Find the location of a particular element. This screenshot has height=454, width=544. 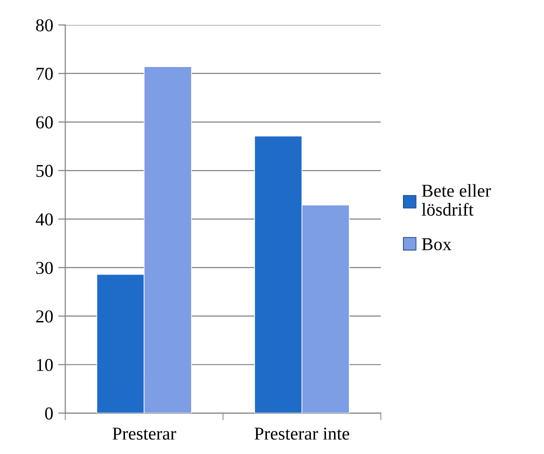

x-tick-label: Presterar inte is located at coordinates (302, 434).